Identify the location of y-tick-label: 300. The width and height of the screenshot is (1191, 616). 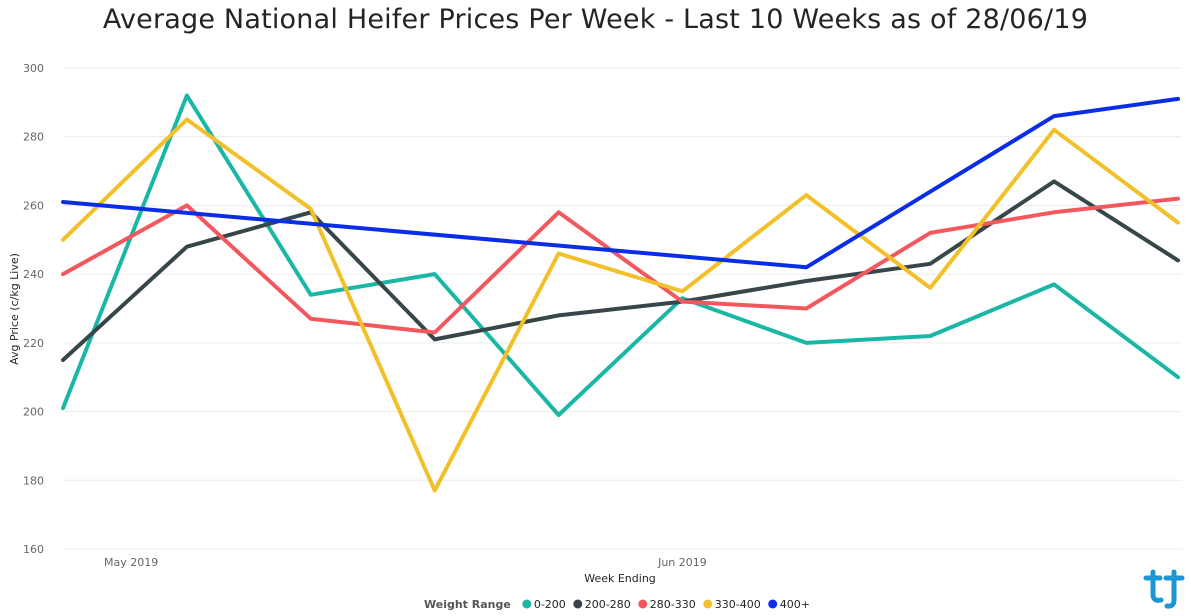
(33, 68).